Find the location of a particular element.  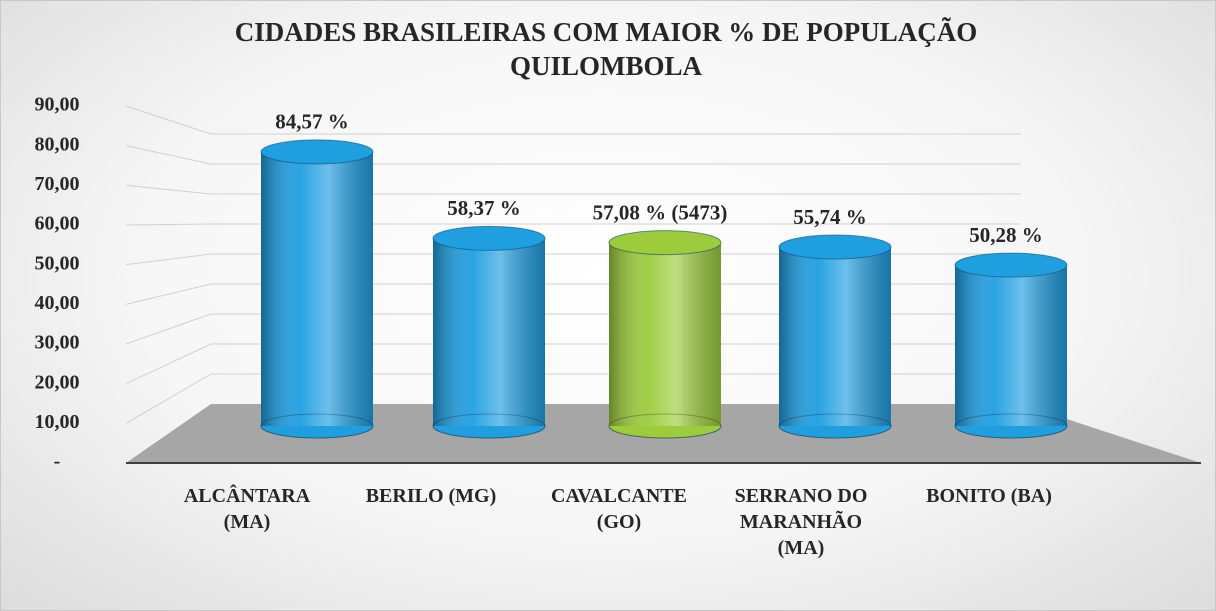

y-tick-label: 90,00 is located at coordinates (57, 105).